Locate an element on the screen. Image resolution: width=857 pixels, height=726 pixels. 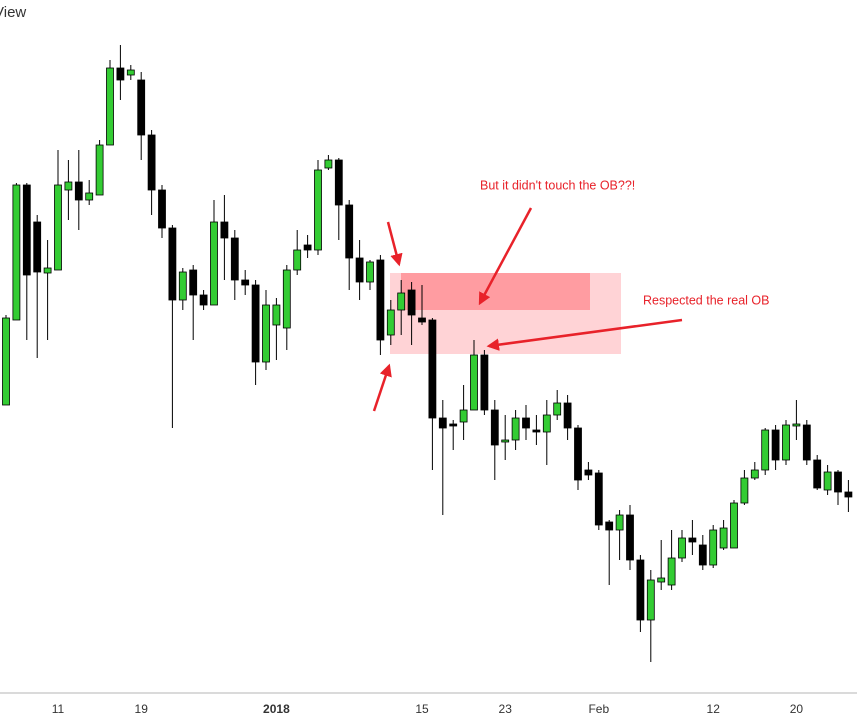
arrows is located at coordinates (527, 309).